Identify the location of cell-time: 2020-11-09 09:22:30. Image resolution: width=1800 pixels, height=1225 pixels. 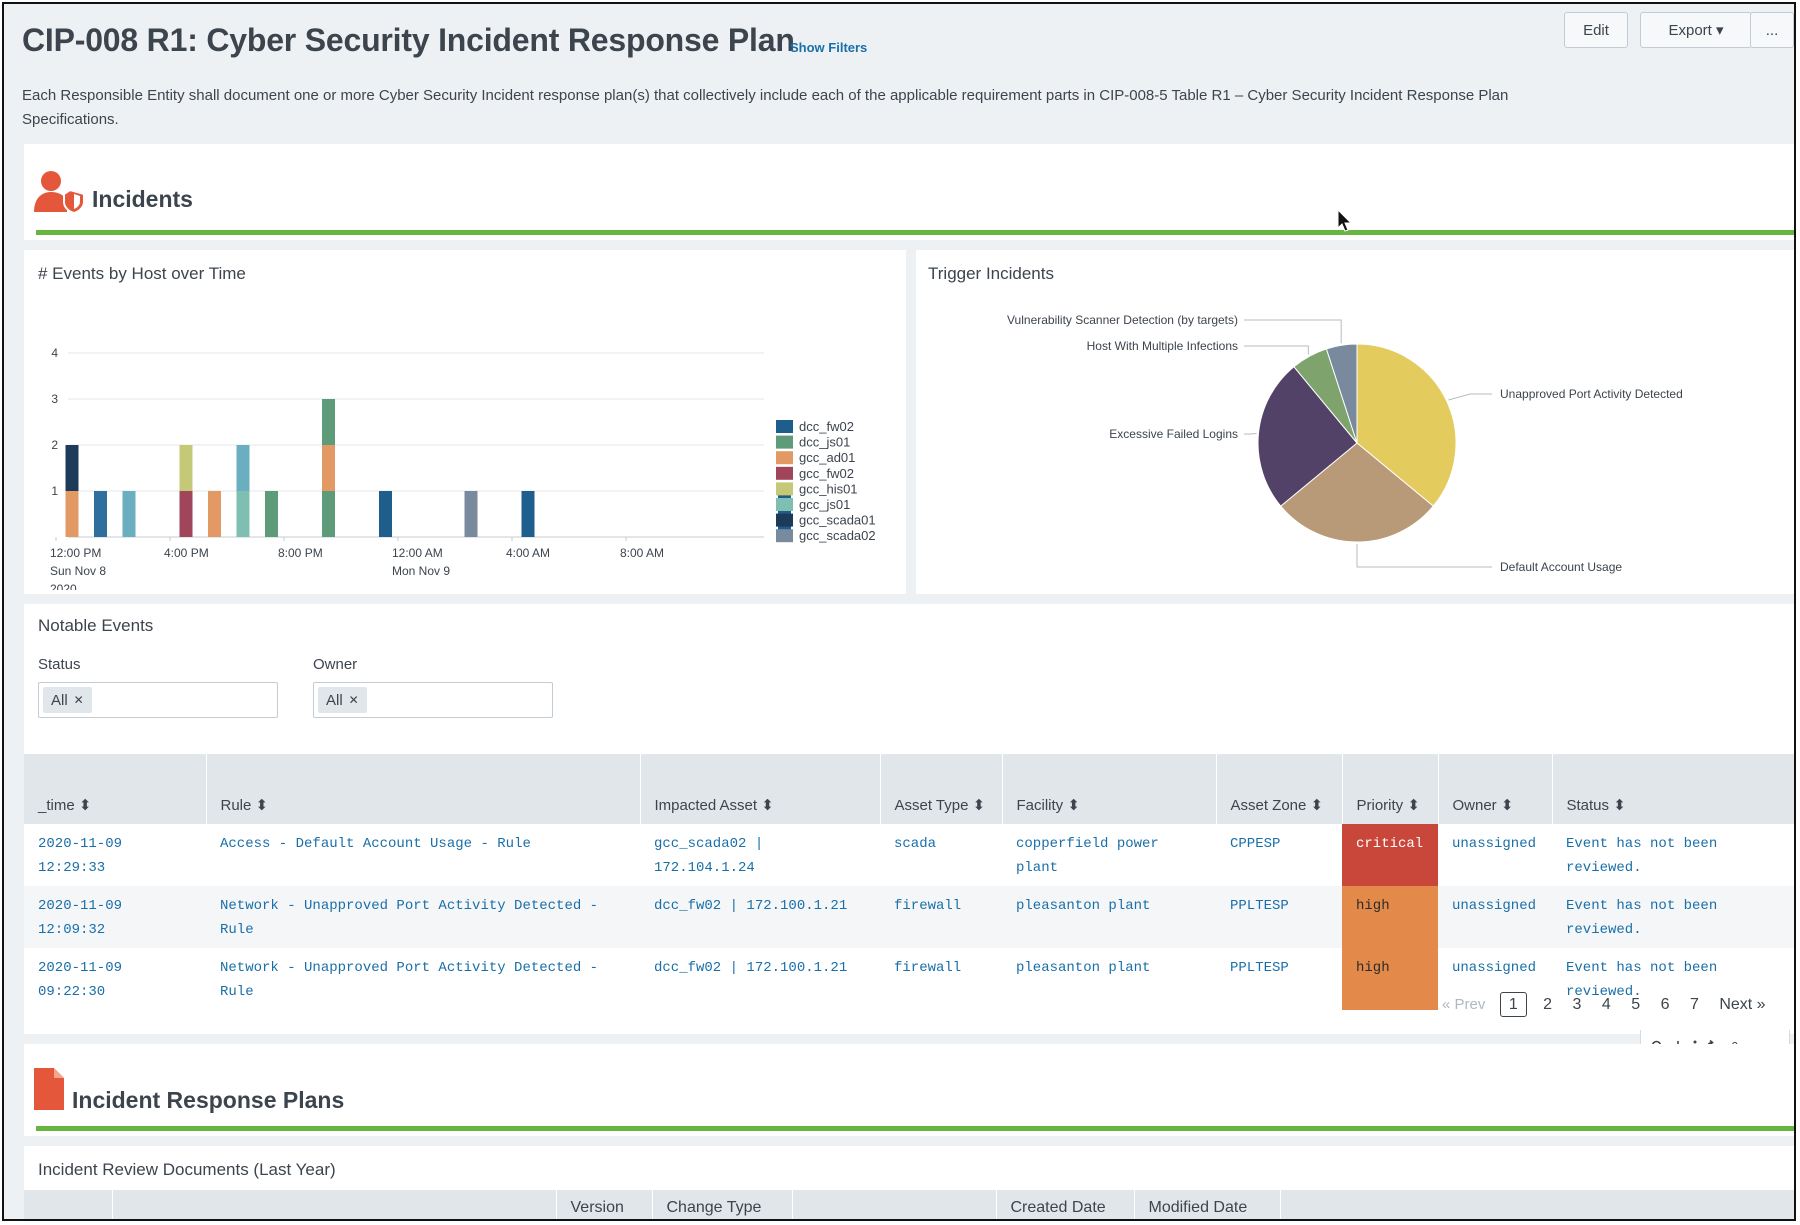
(80, 980).